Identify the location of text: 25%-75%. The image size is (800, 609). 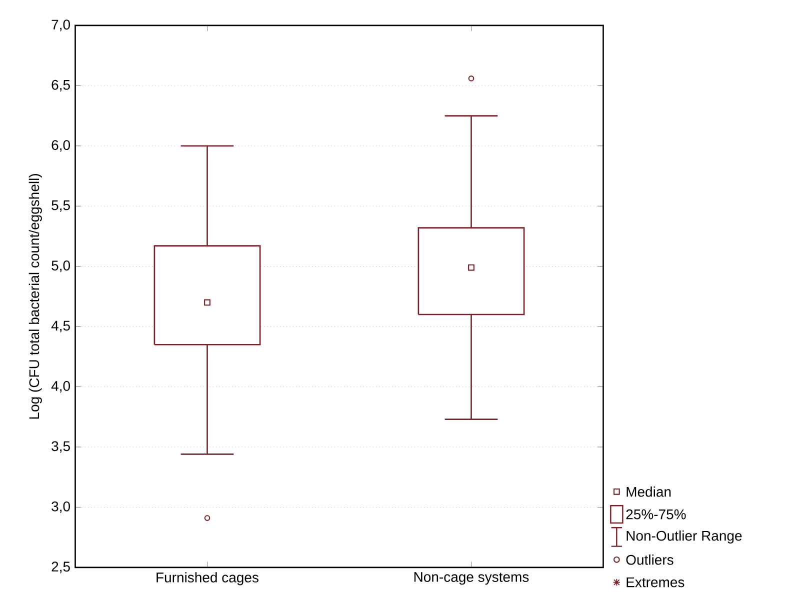
(656, 514).